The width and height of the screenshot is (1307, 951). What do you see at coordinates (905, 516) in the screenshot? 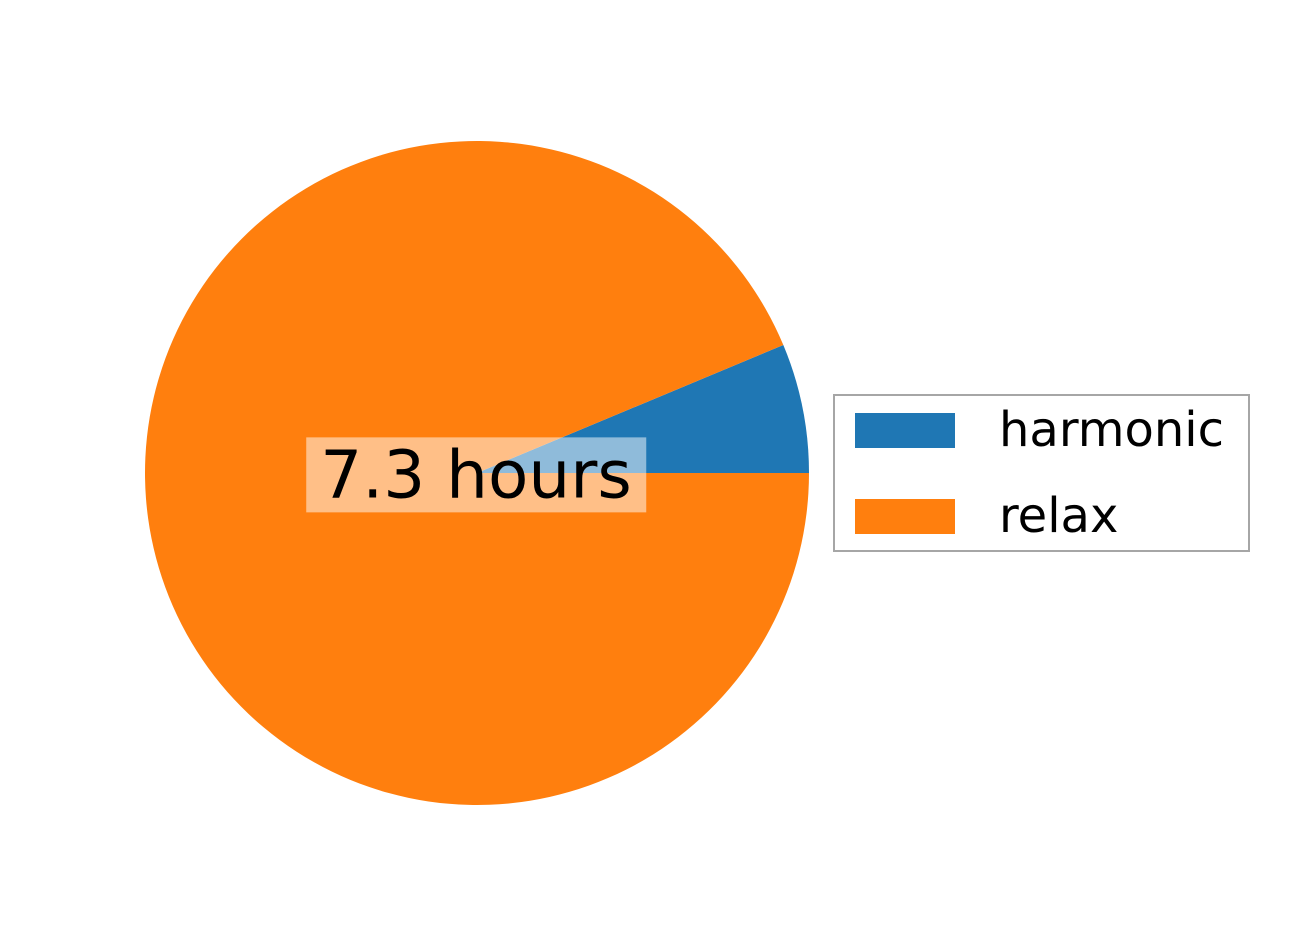
I see `legend-swatch-relax` at bounding box center [905, 516].